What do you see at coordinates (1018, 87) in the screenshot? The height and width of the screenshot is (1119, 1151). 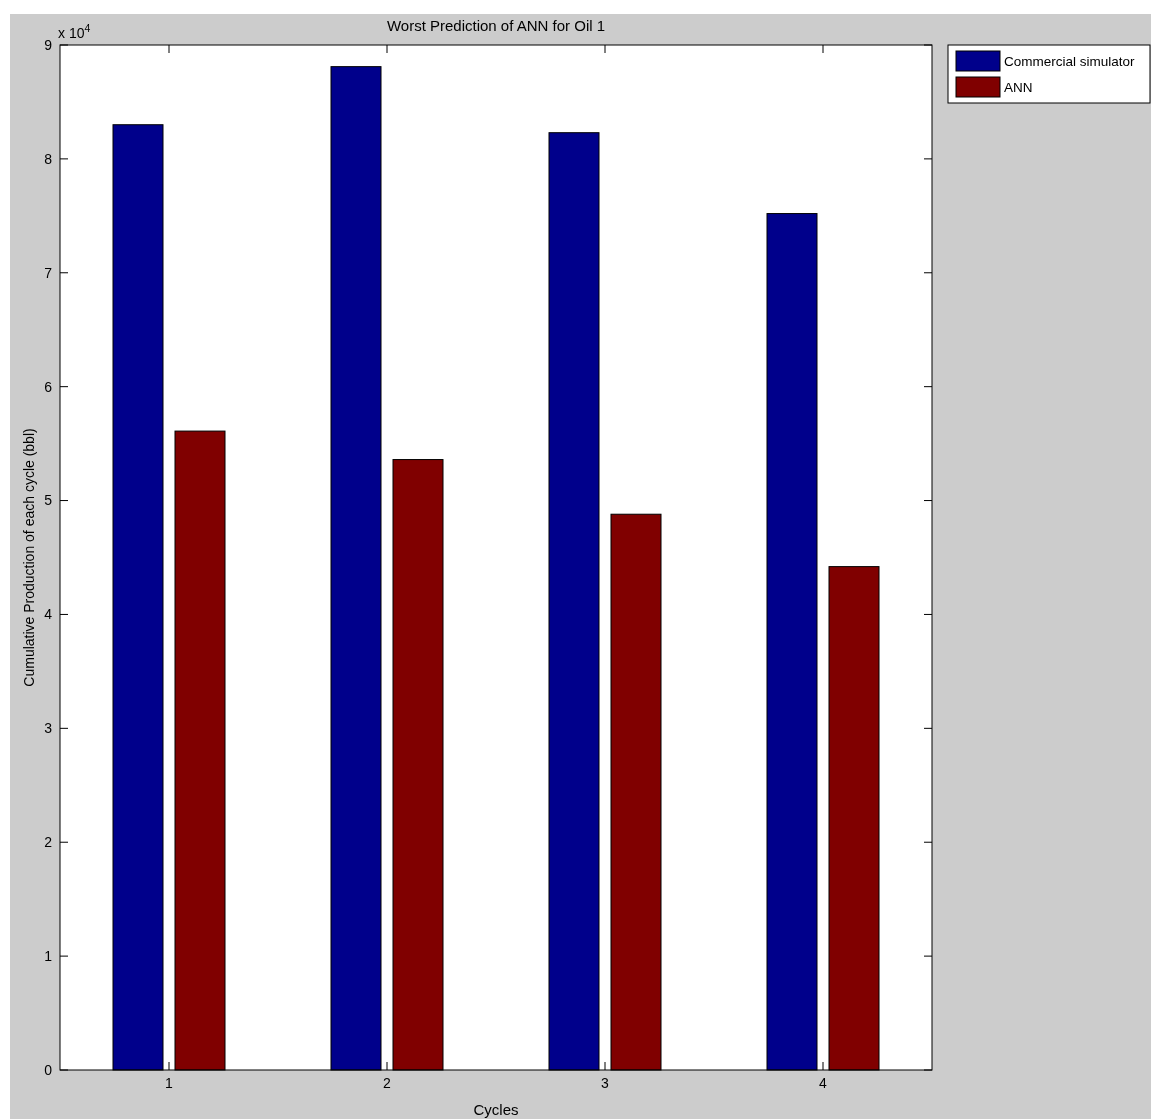 I see `legend-label: ANN` at bounding box center [1018, 87].